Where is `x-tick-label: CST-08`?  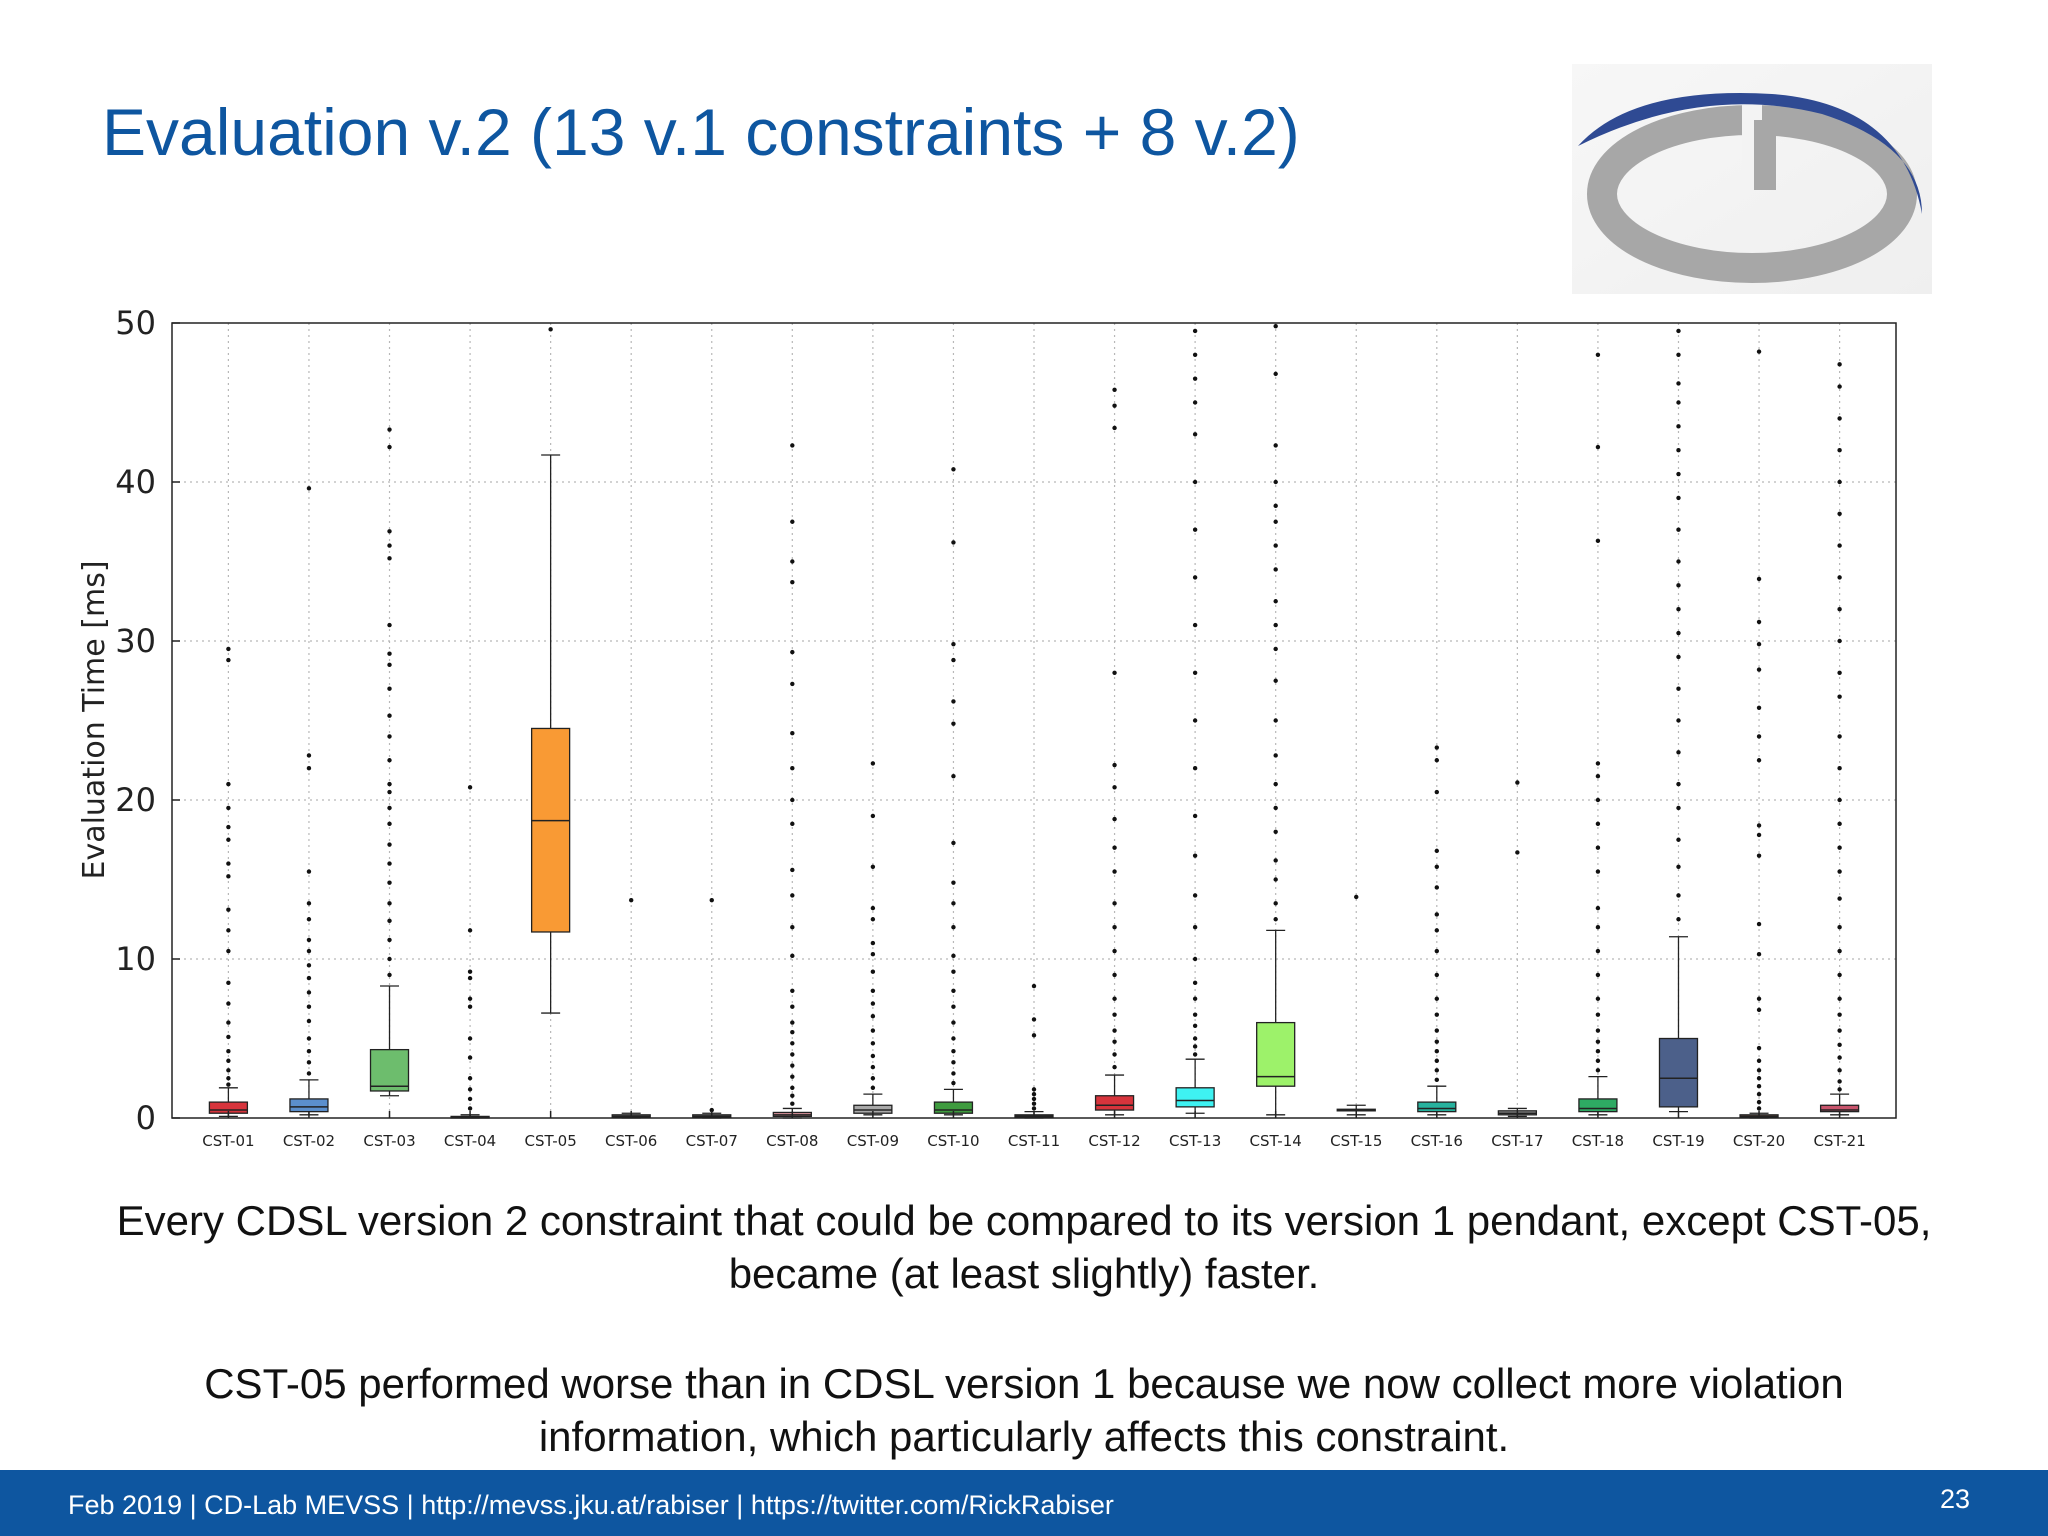 x-tick-label: CST-08 is located at coordinates (792, 1141).